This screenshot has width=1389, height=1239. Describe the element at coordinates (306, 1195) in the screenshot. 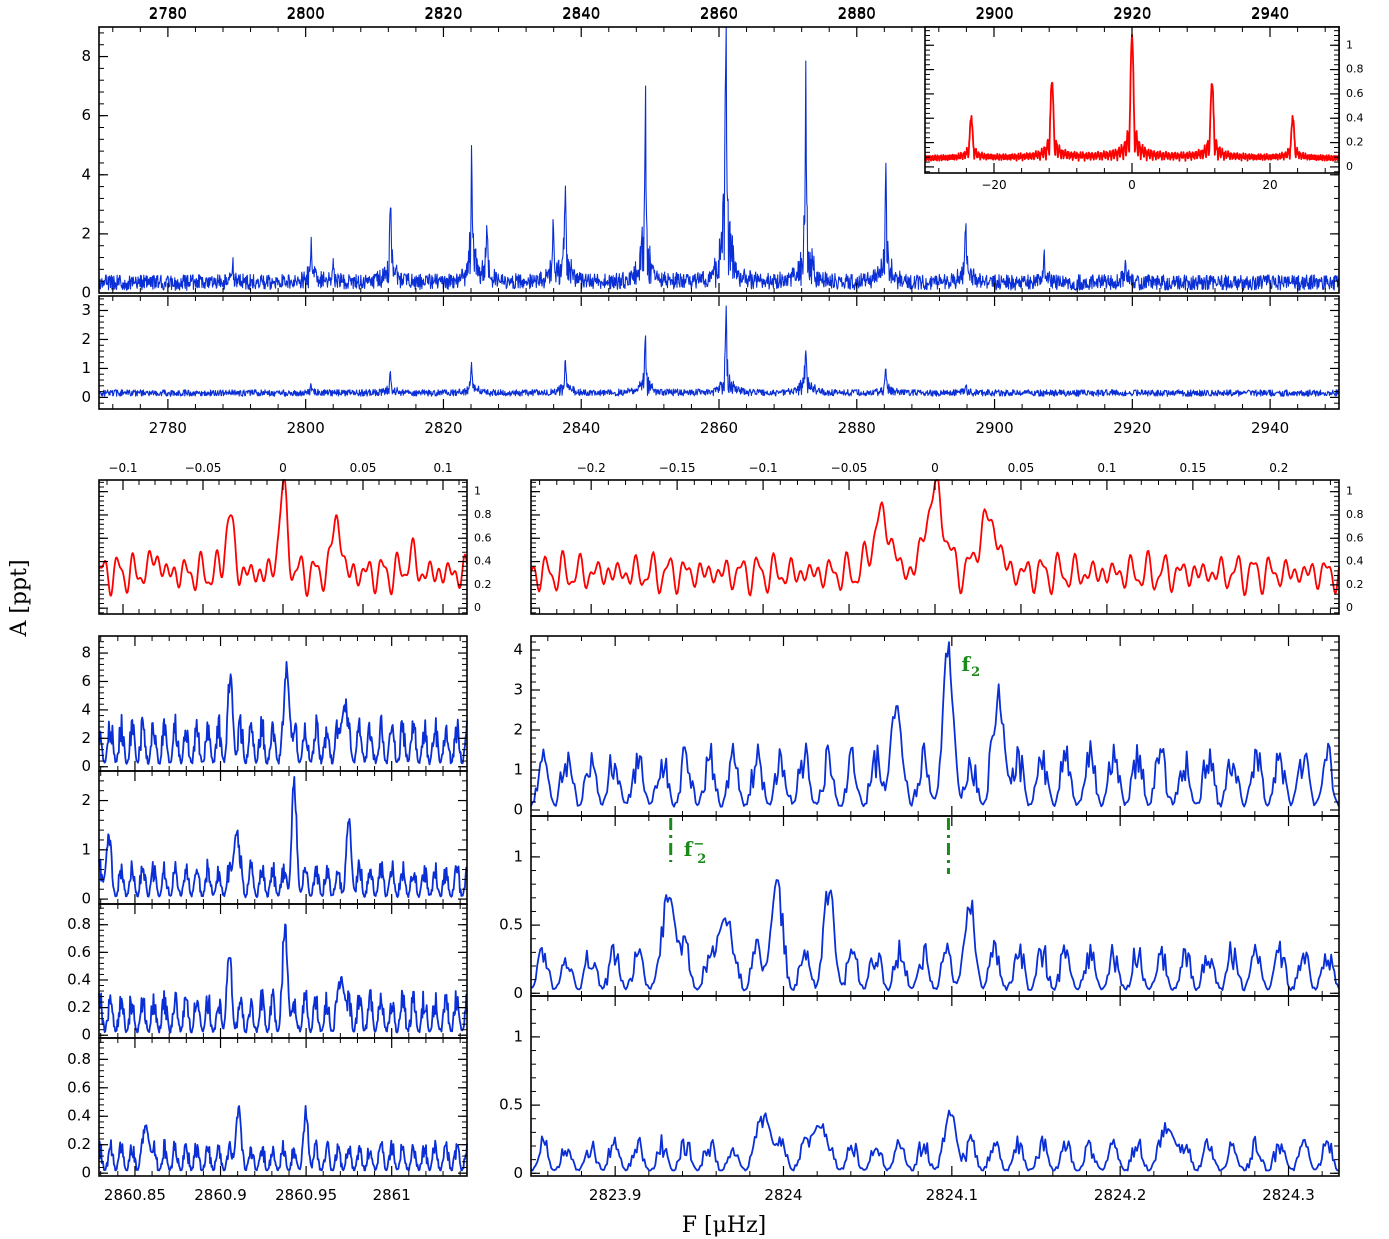

I see `x-tick-label: 2860.95` at that location.